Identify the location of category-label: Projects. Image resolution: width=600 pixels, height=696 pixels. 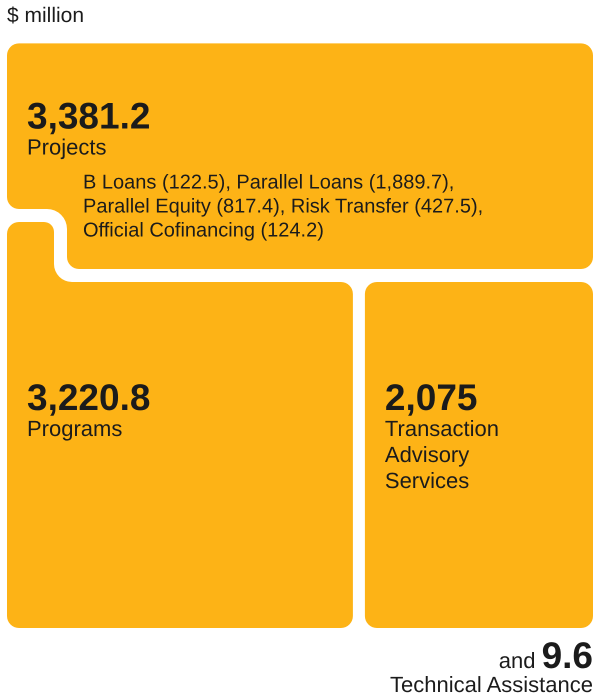
(66, 147).